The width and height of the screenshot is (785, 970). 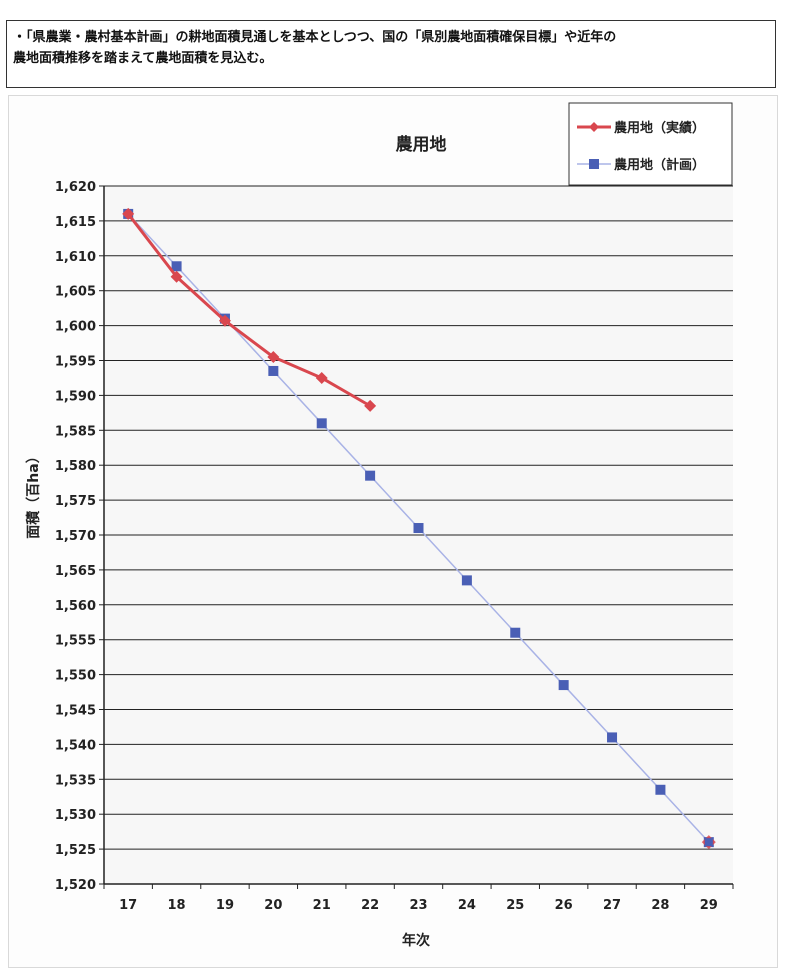 I want to click on x-tick-label-23: 23, so click(x=418, y=905).